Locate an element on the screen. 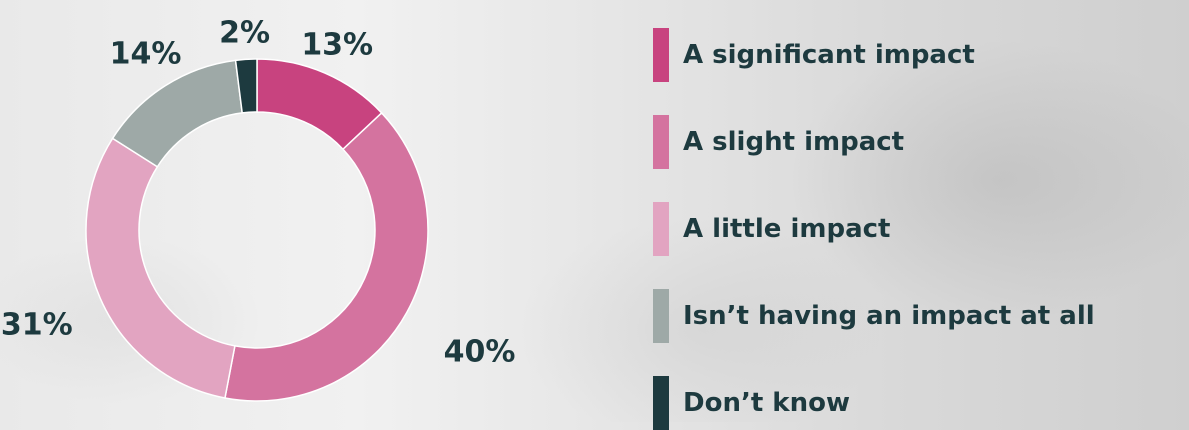 The image size is (1189, 430). legend-label: A significant impact is located at coordinates (829, 55).